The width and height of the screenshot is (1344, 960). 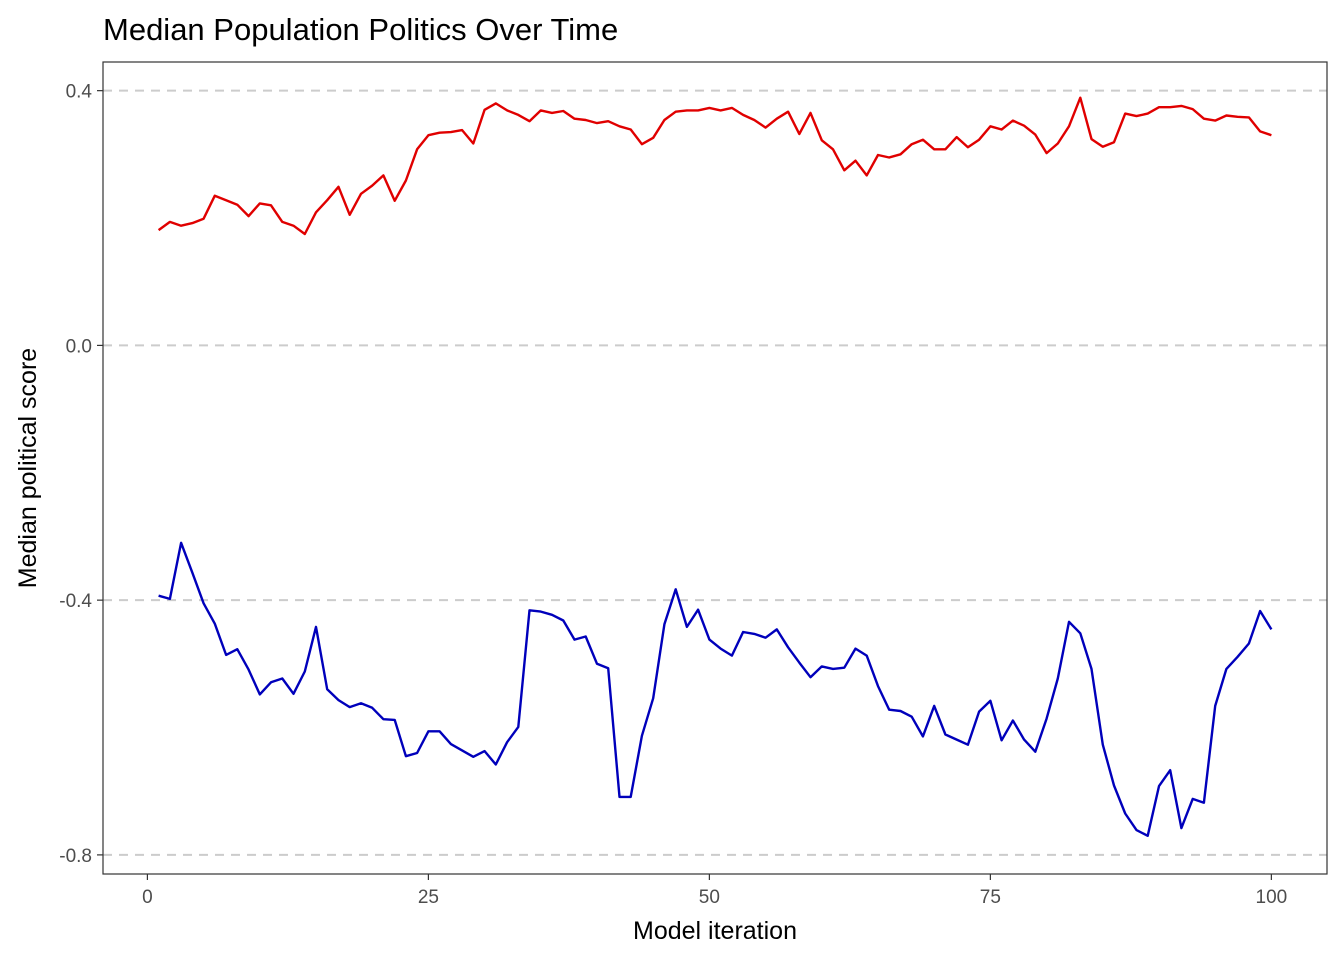 What do you see at coordinates (147, 897) in the screenshot?
I see `x-tick-label: 0` at bounding box center [147, 897].